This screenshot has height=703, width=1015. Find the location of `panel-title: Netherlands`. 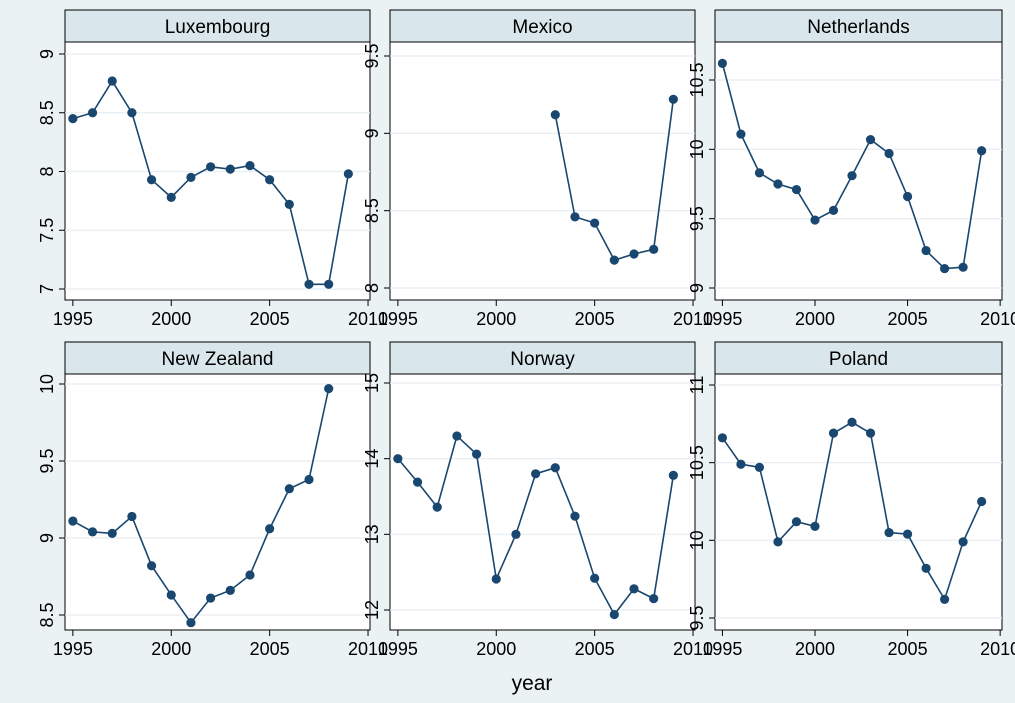

panel-title: Netherlands is located at coordinates (858, 27).